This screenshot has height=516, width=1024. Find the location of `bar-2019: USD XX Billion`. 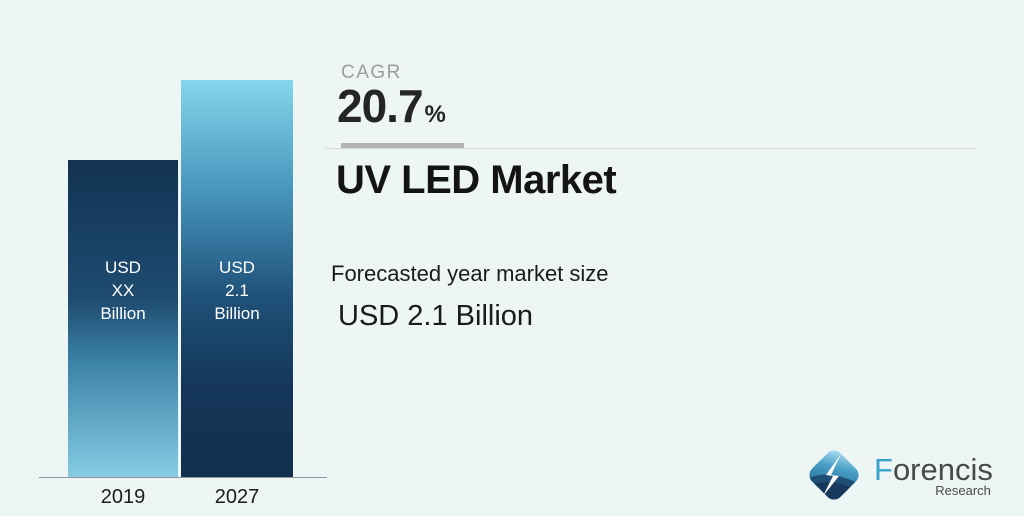

bar-2019: USD XX Billion is located at coordinates (123, 318).